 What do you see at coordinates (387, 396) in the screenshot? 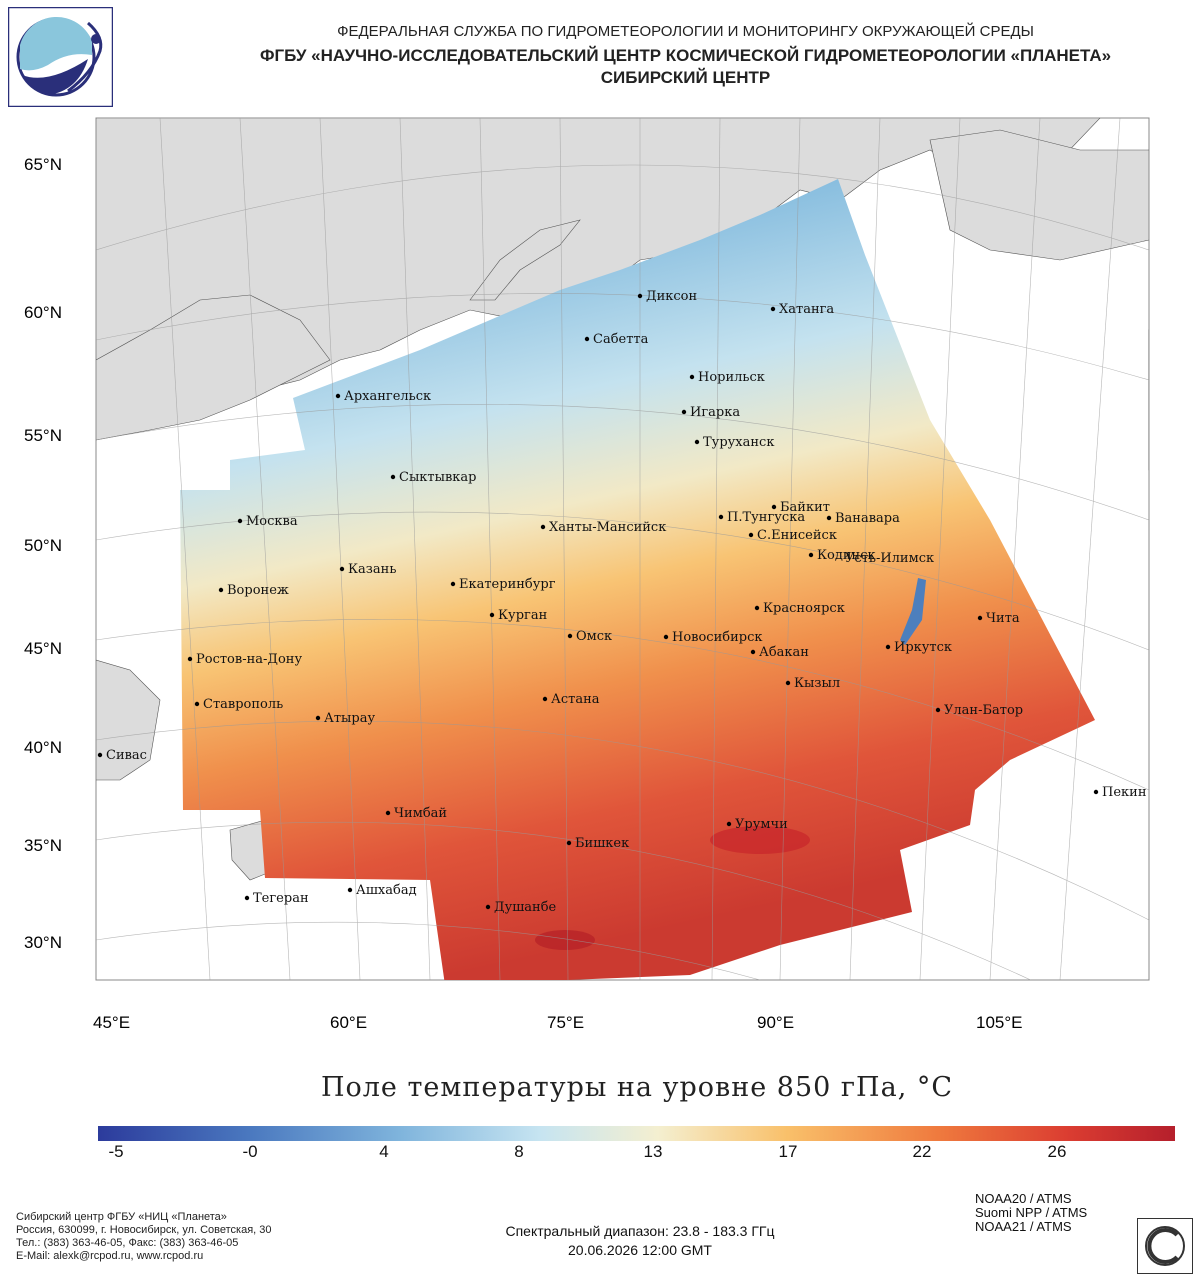
I see `svg-text: Архангельск` at bounding box center [387, 396].